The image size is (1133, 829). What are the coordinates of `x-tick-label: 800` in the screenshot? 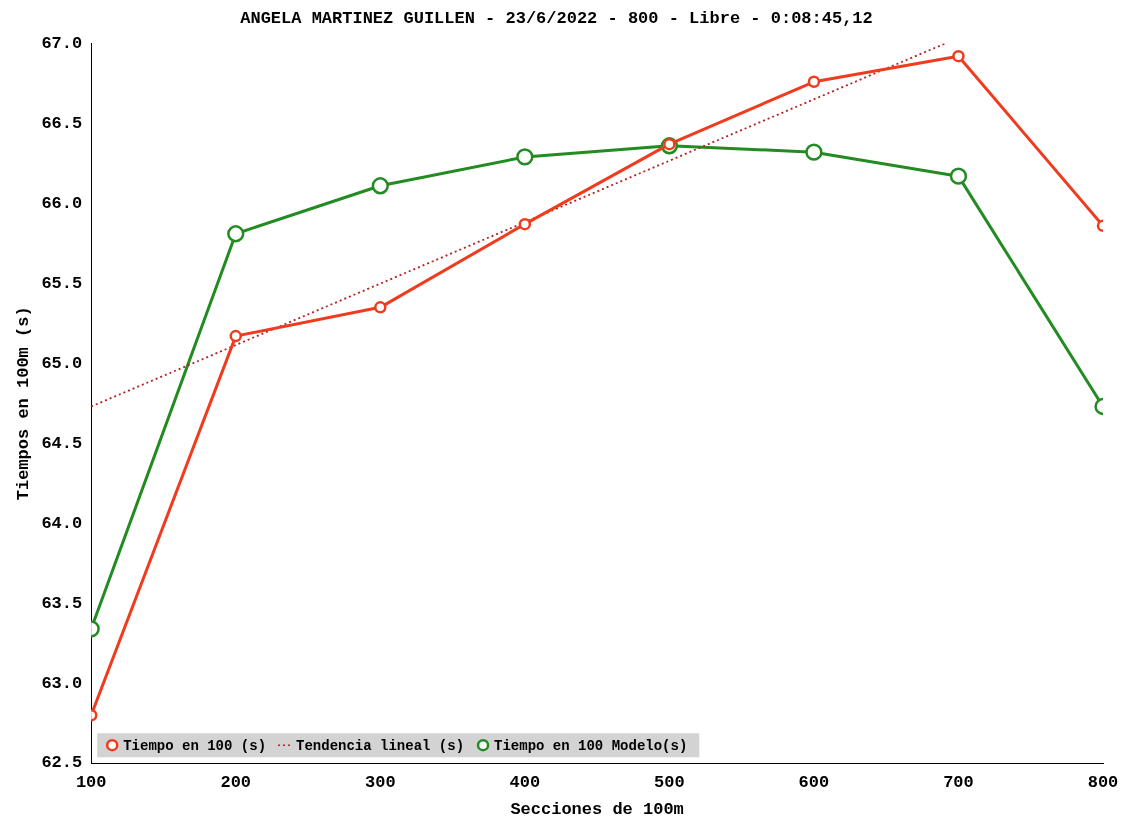 It's located at (1103, 782).